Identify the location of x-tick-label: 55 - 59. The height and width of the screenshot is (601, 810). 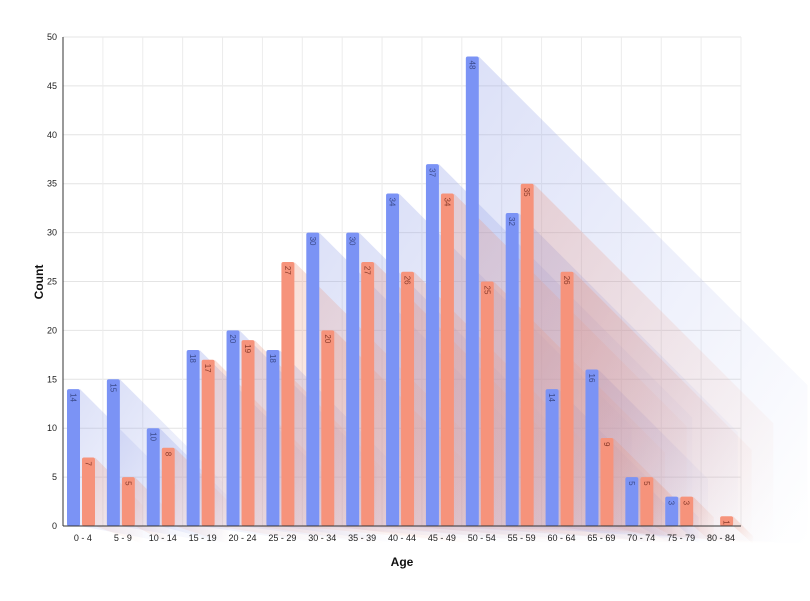
(522, 538).